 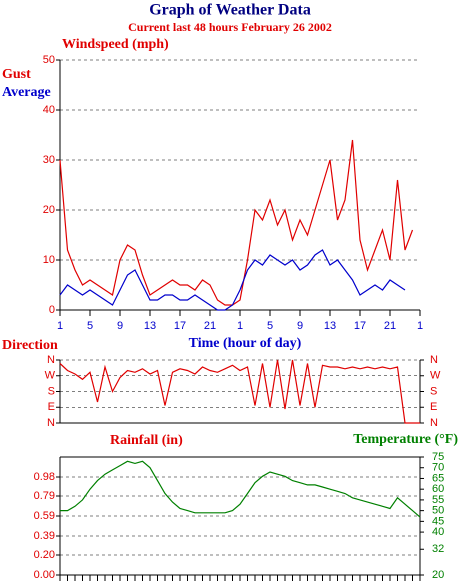 I want to click on y-tick-label: 0, so click(x=52, y=310).